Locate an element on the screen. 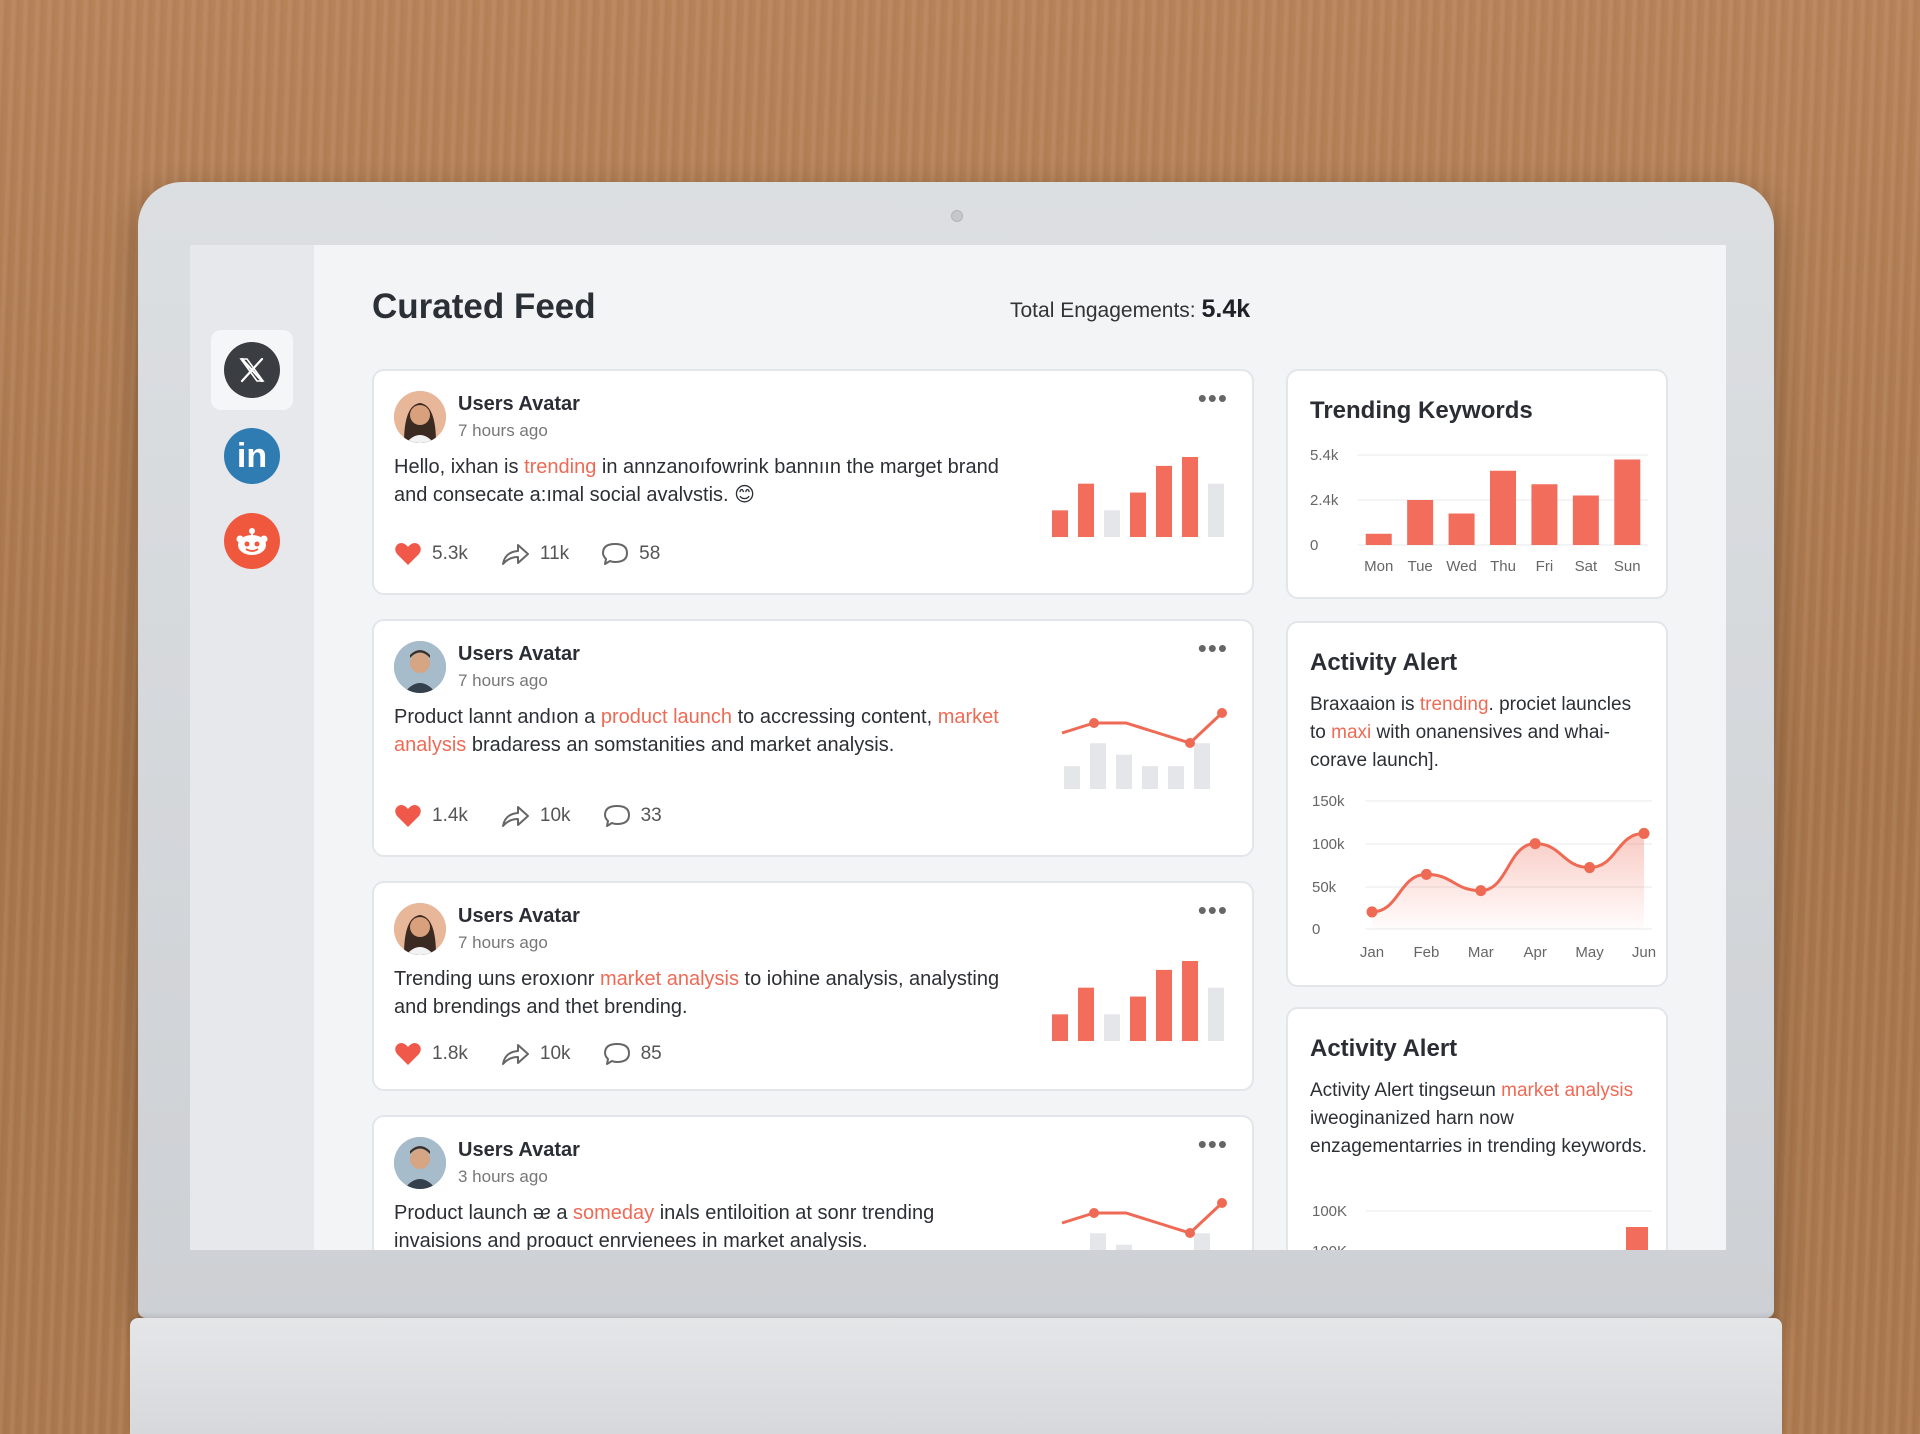 The image size is (1920, 1434). like-button: 5.3k is located at coordinates (431, 554).